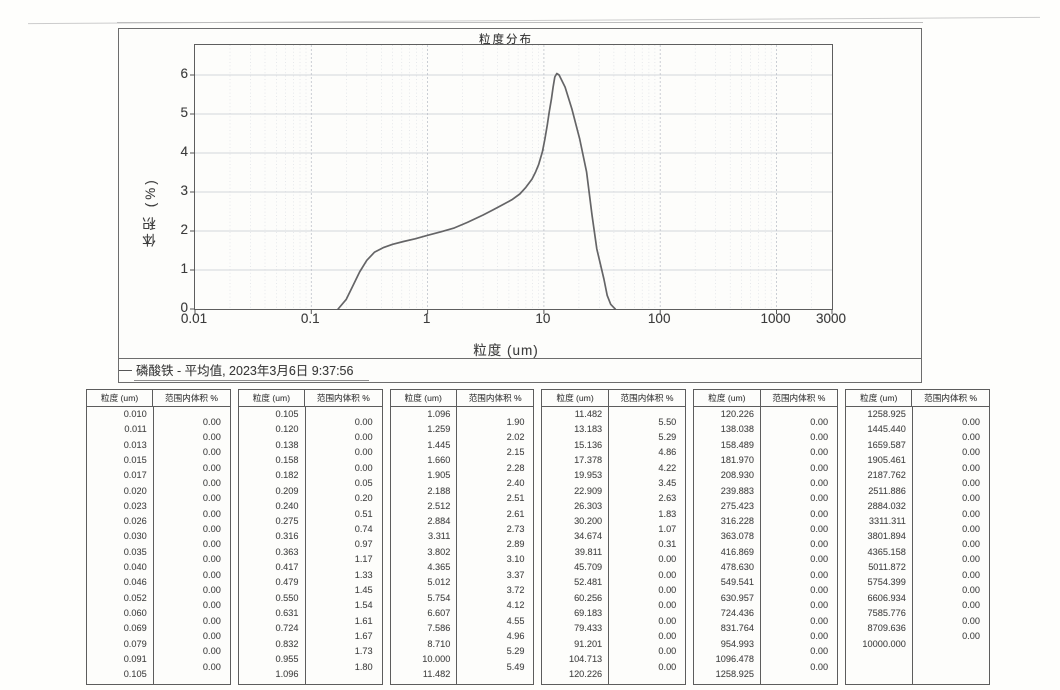  Describe the element at coordinates (506, 350) in the screenshot. I see `x-axis-label: 粒度 (um)` at that location.